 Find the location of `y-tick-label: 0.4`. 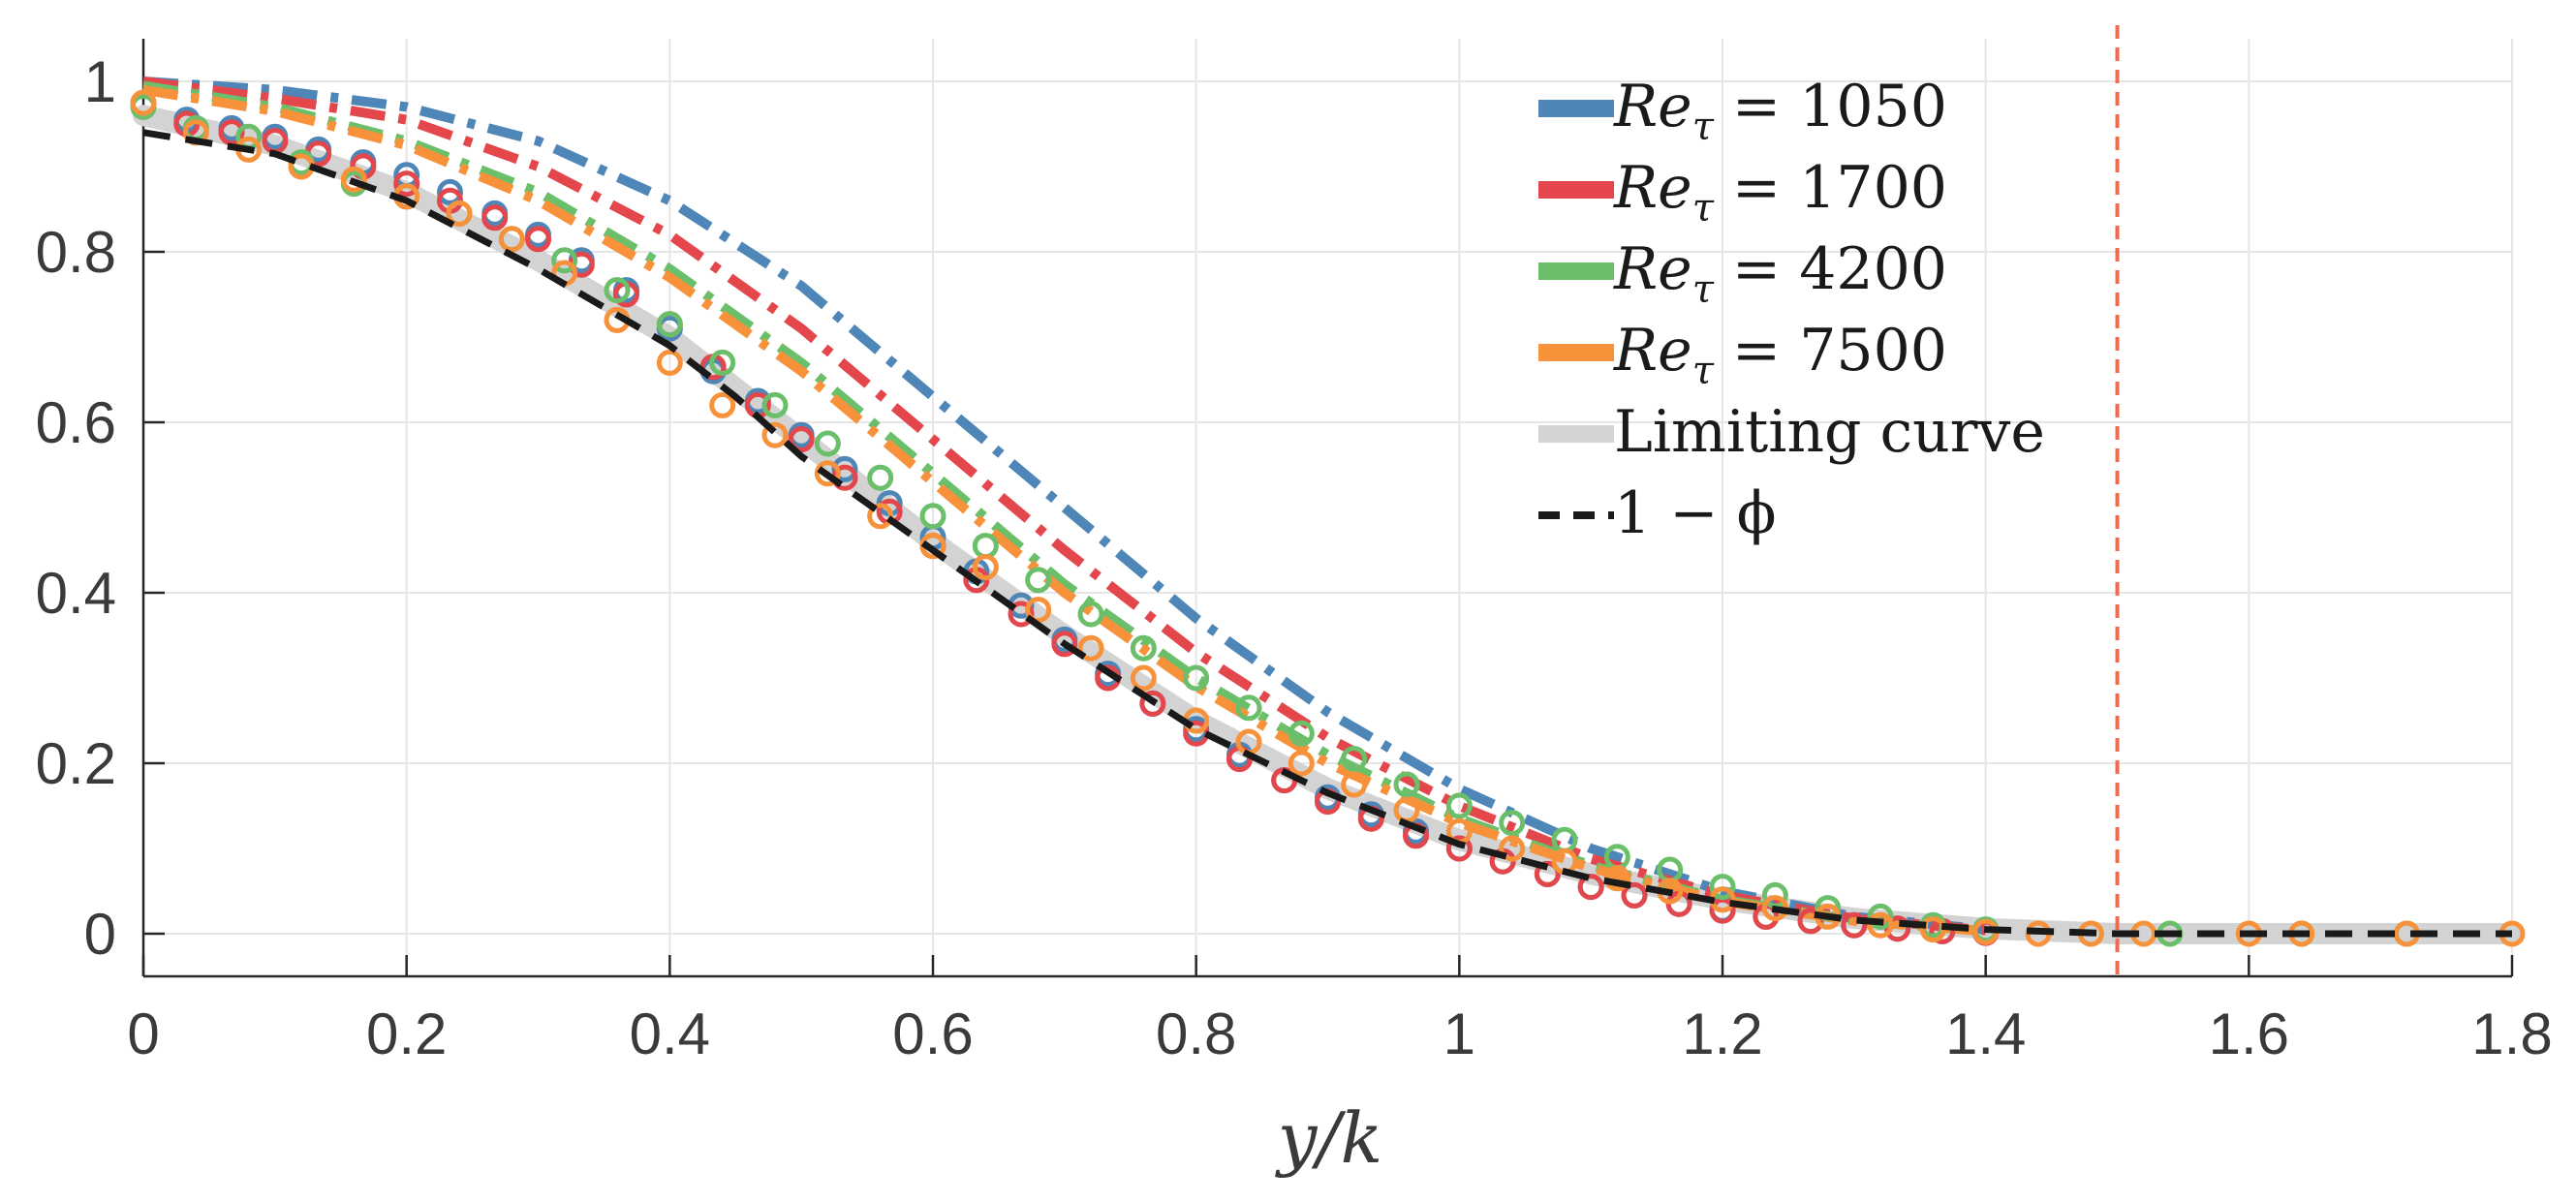

y-tick-label: 0.4 is located at coordinates (76, 593).